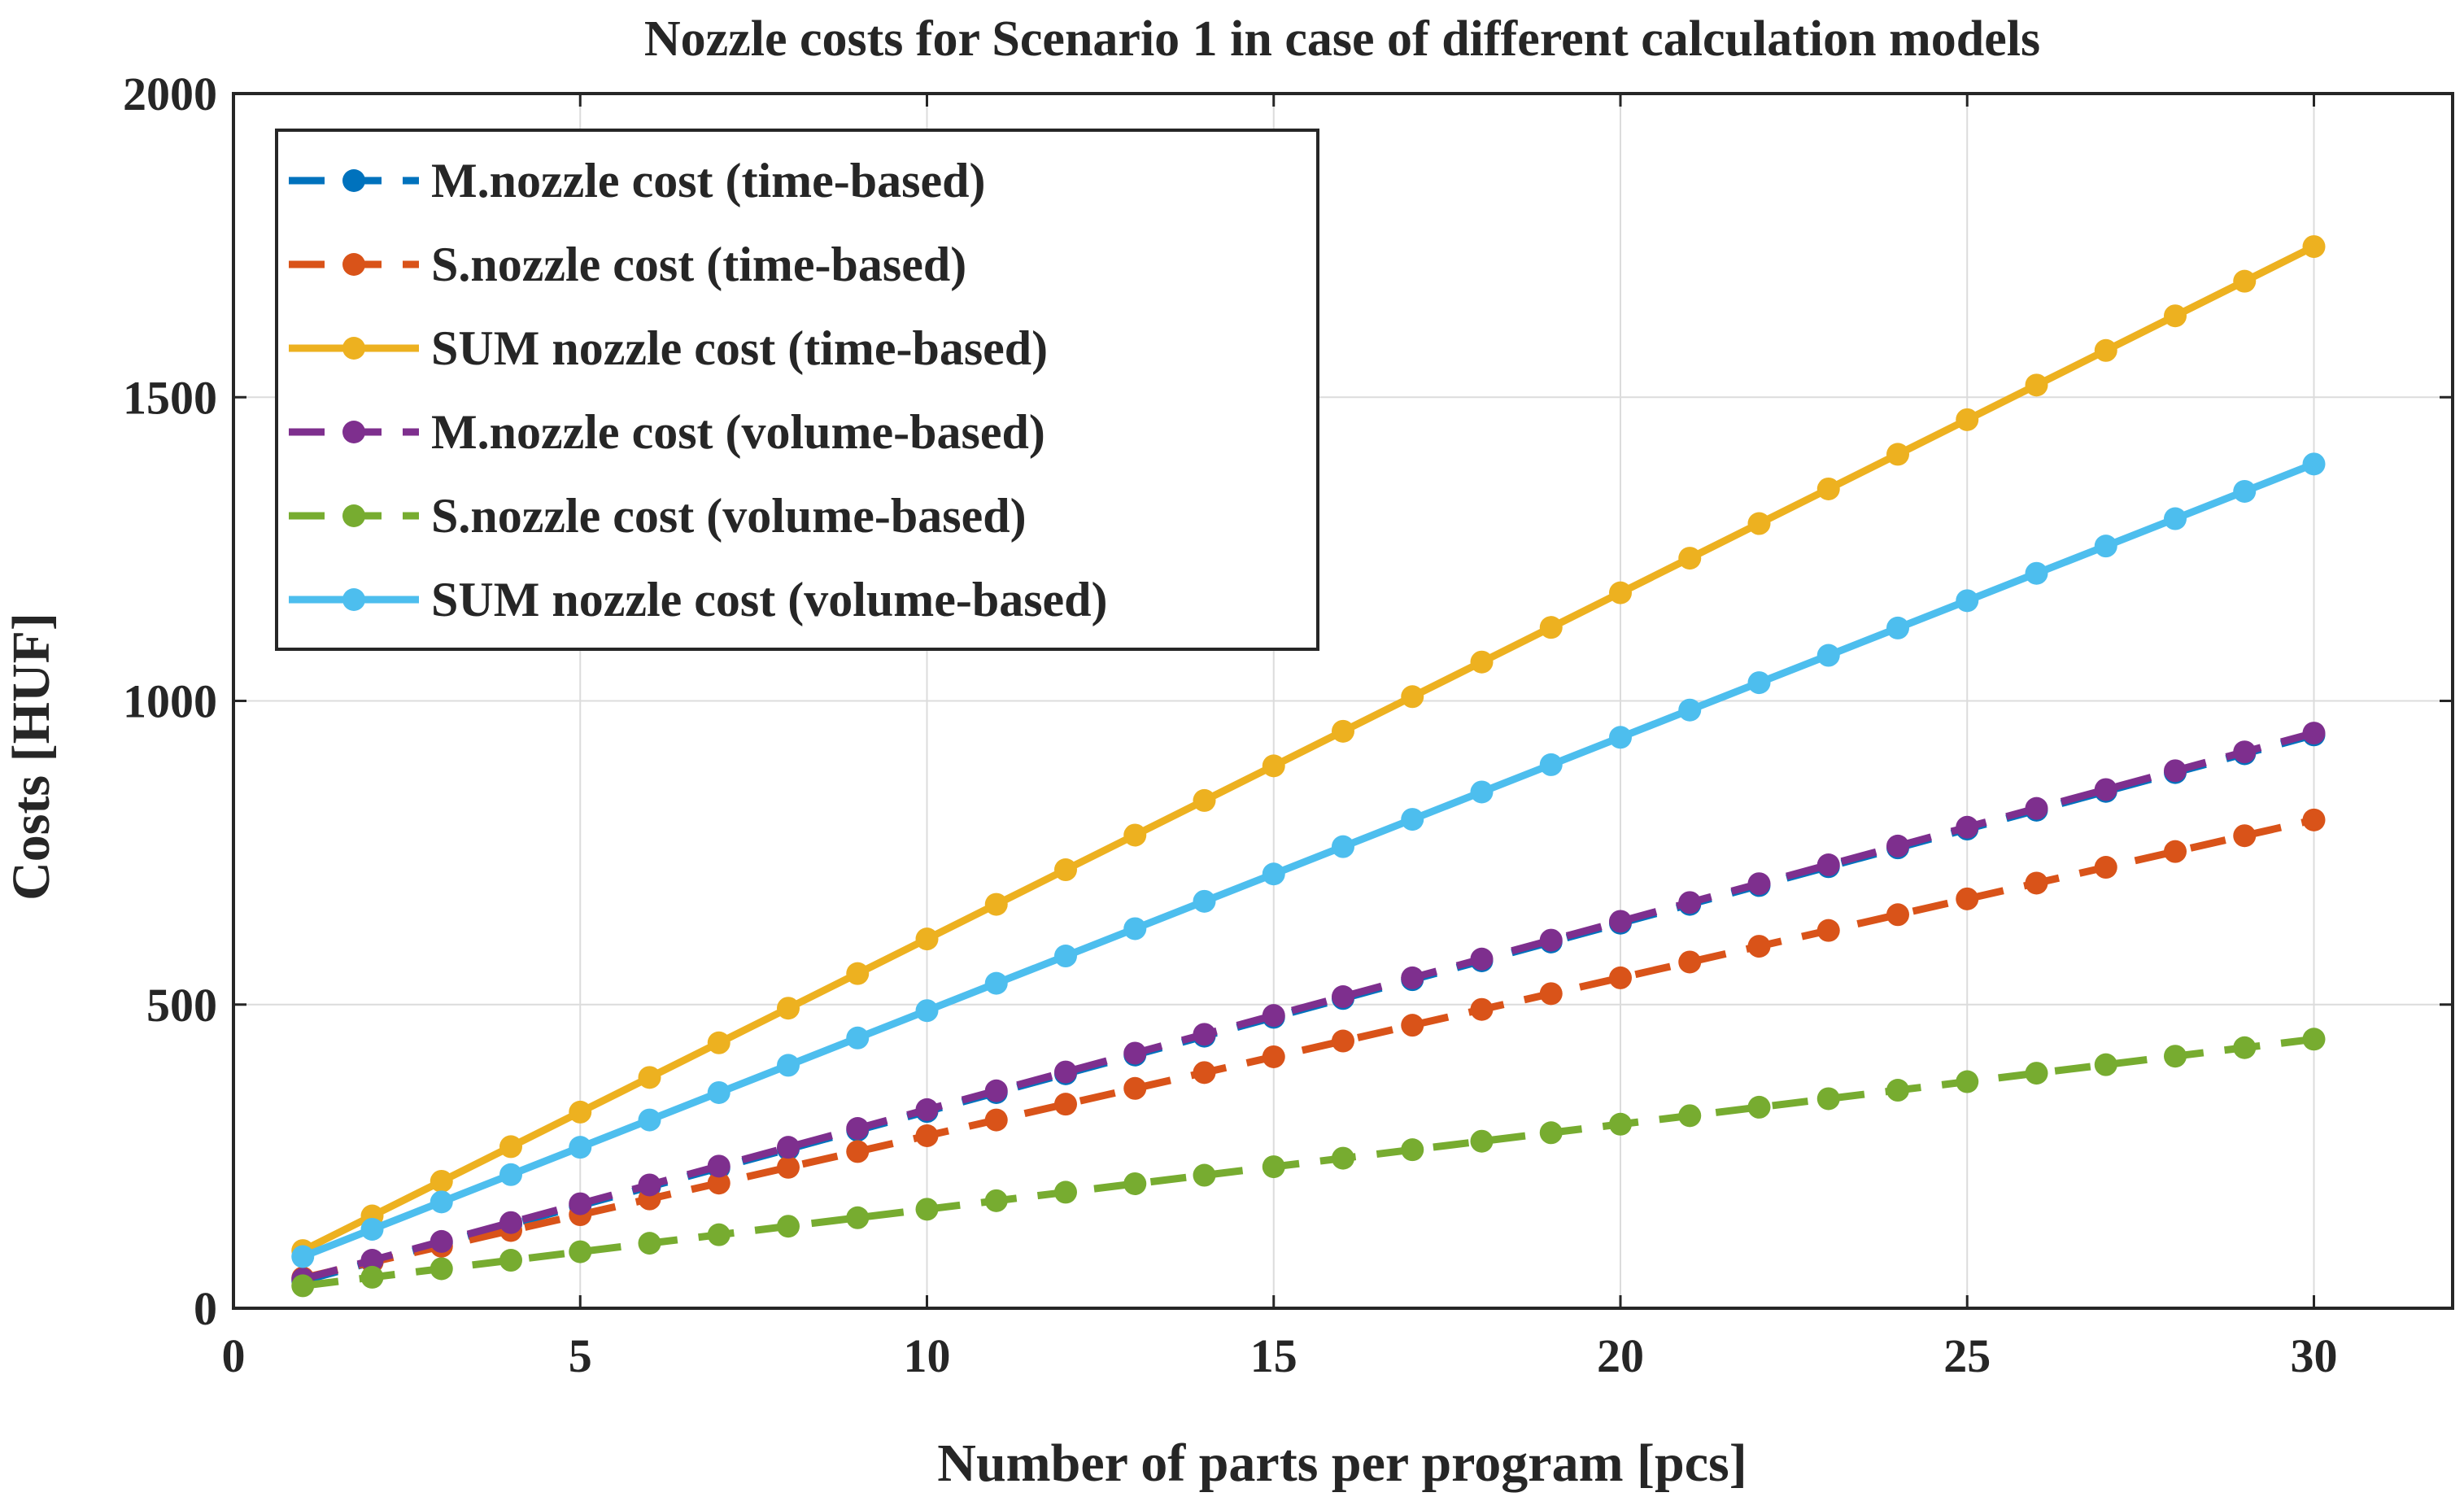 This screenshot has width=2464, height=1510. Describe the element at coordinates (698, 264) in the screenshot. I see `legend-label: S.nozzle cost (time-based)` at that location.